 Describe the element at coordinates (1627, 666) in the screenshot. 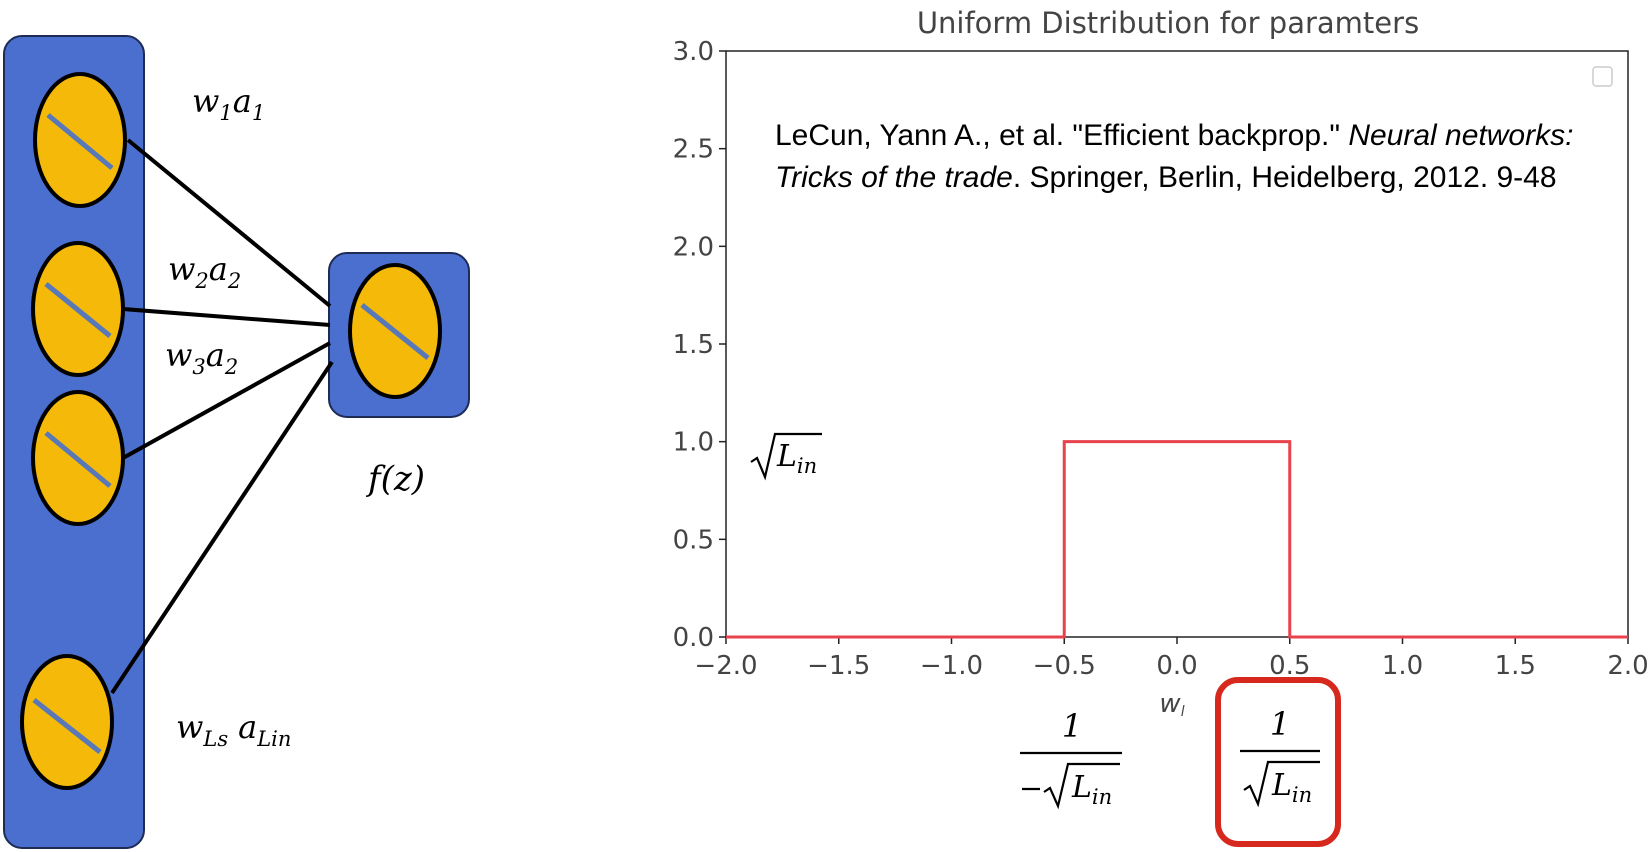

I see `x-tick-label: 2.0` at that location.